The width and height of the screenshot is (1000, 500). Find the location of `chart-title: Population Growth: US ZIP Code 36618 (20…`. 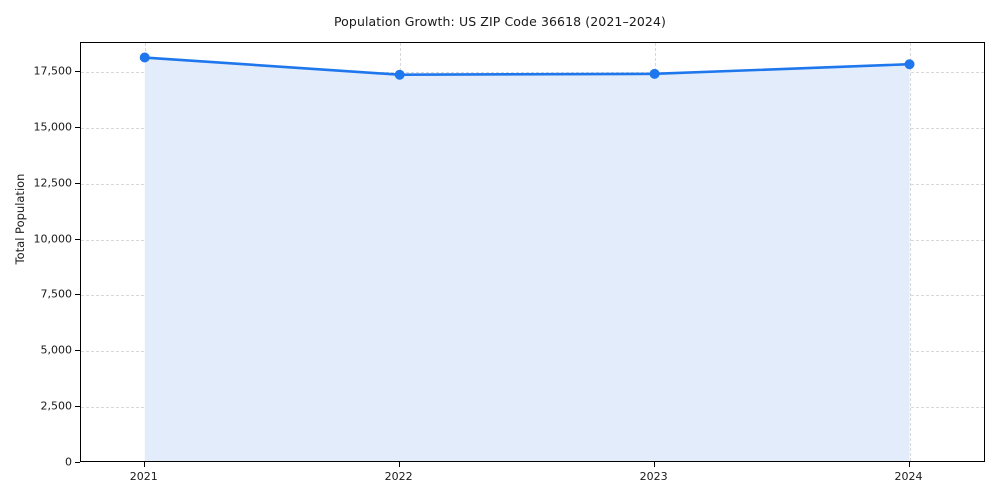

chart-title: Population Growth: US ZIP Code 36618 (20… is located at coordinates (500, 21).